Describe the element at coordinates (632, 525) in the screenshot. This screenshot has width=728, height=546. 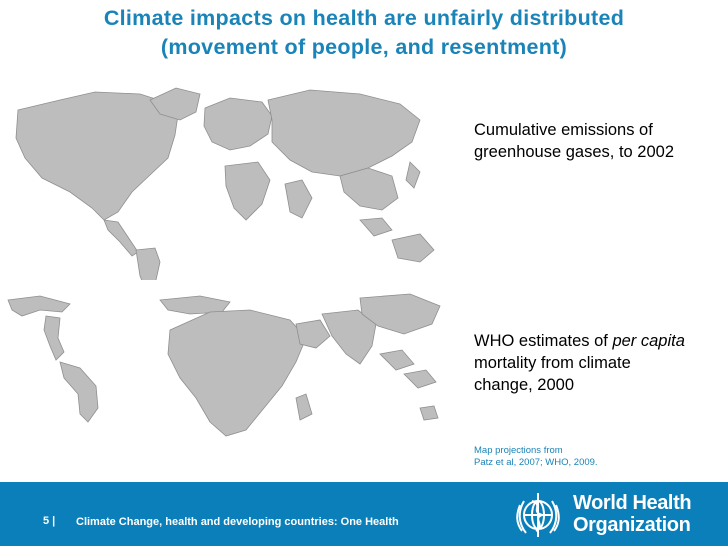
I see `who-logo-line2: Organization` at that location.